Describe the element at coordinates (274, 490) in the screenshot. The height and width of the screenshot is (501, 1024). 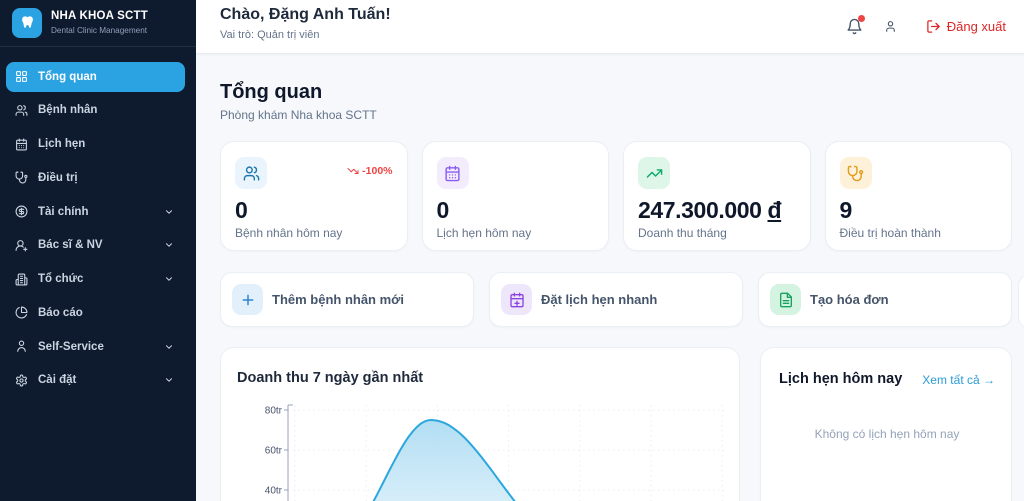
I see `svg-text: 40tr` at that location.